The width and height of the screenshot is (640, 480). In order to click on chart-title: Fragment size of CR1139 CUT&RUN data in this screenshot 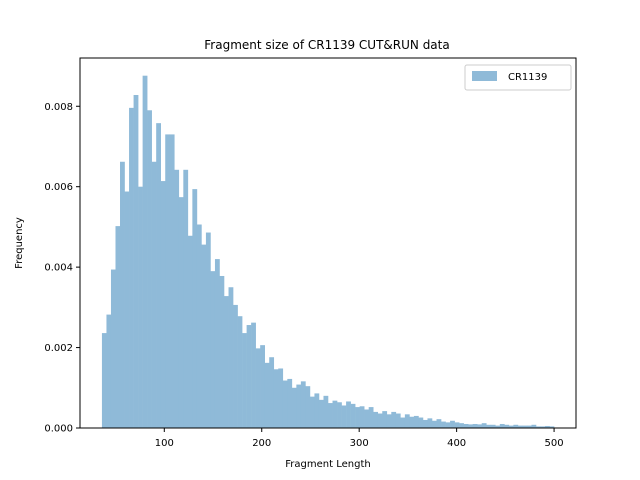, I will do `click(326, 45)`.